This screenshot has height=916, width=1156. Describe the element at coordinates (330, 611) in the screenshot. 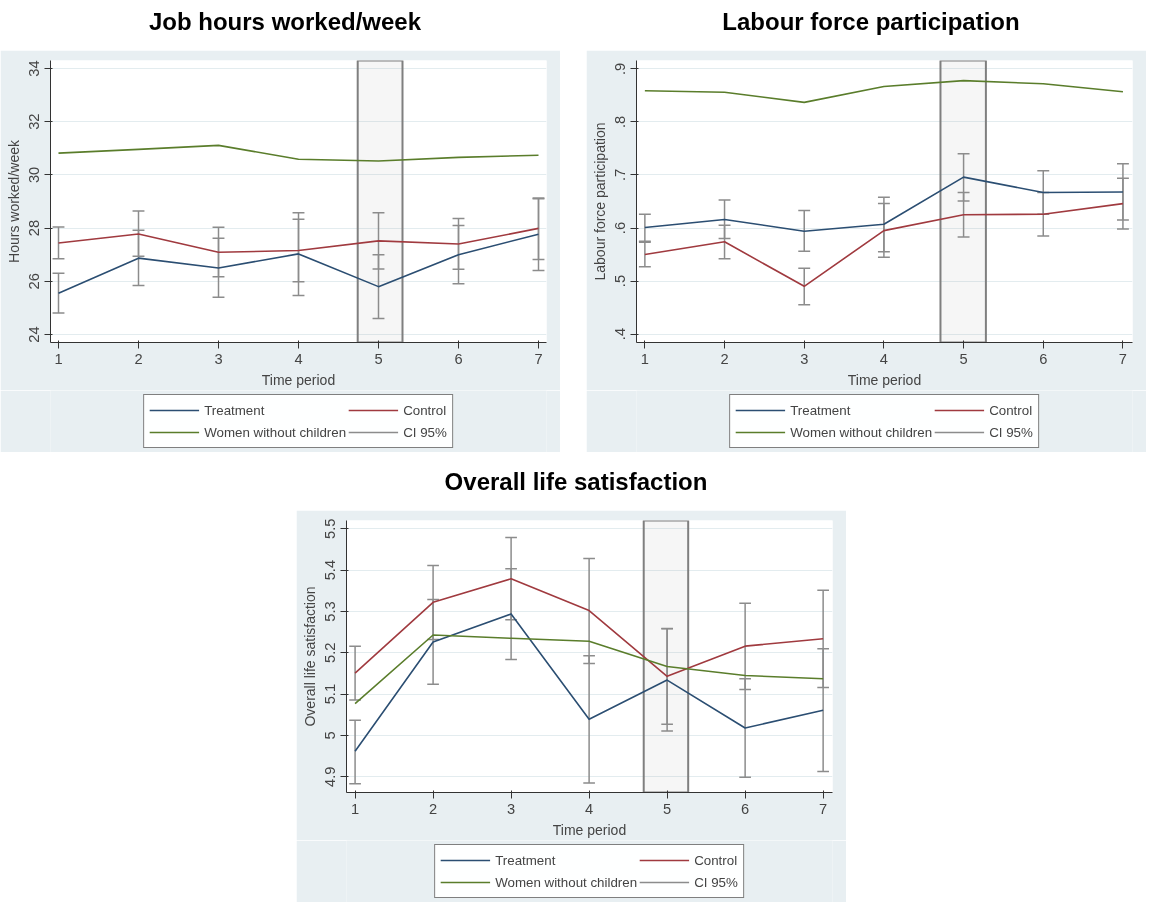

I see `y-tick-label: 5.3` at that location.